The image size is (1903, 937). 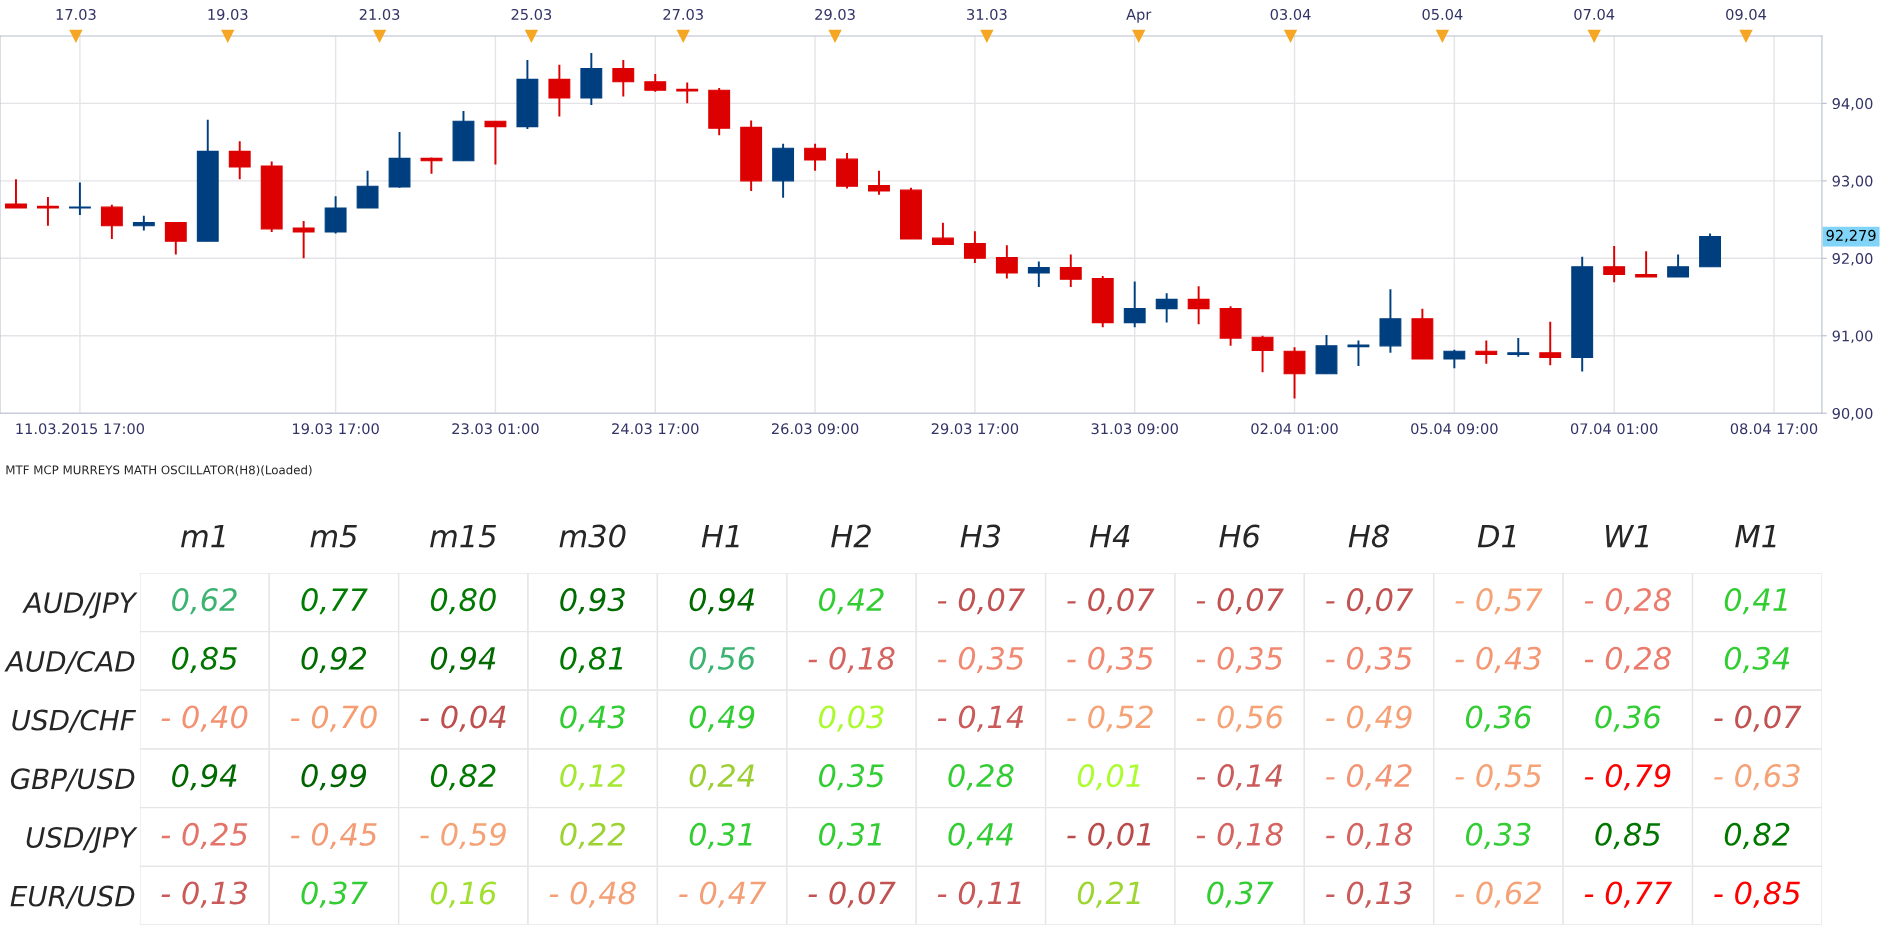 What do you see at coordinates (1498, 777) in the screenshot?
I see `data-label: - 0,55` at bounding box center [1498, 777].